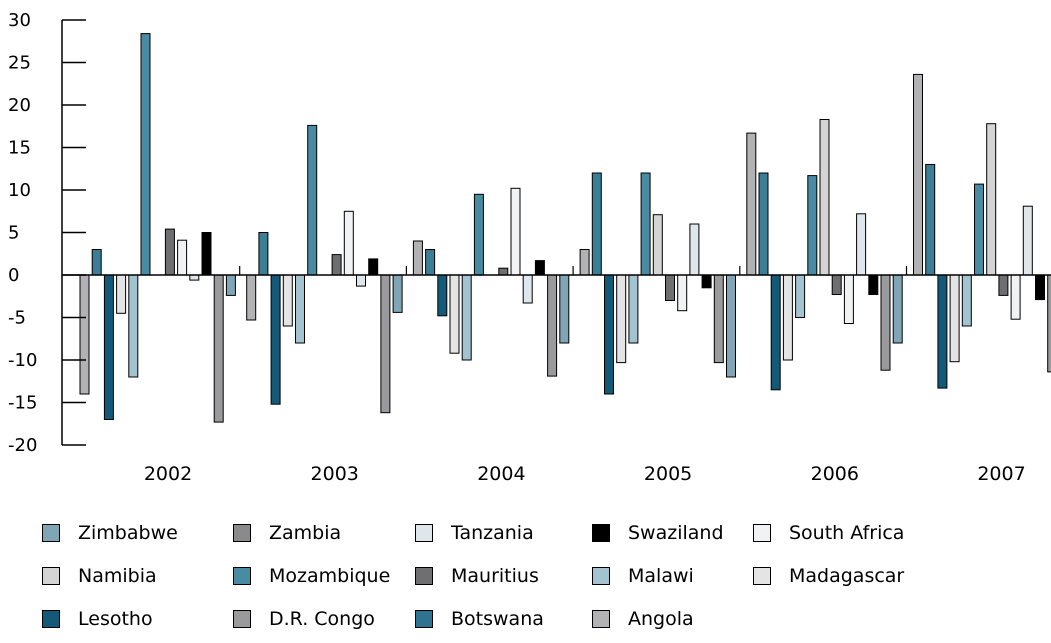  I want to click on bar-mozambique-2007, so click(979, 229).